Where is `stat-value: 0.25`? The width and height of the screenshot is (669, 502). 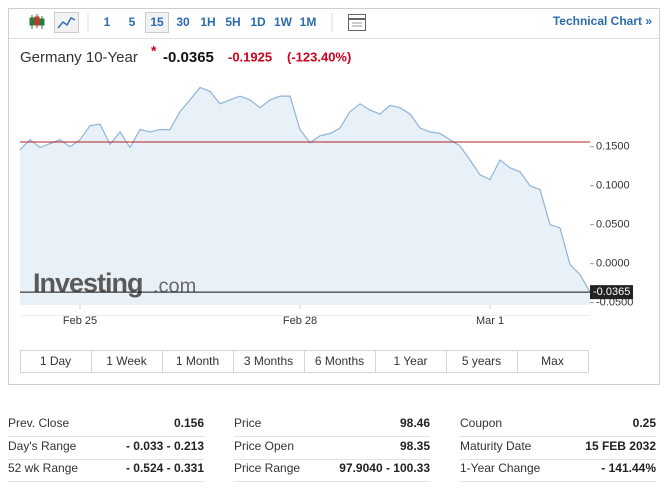 stat-value: 0.25 is located at coordinates (645, 423).